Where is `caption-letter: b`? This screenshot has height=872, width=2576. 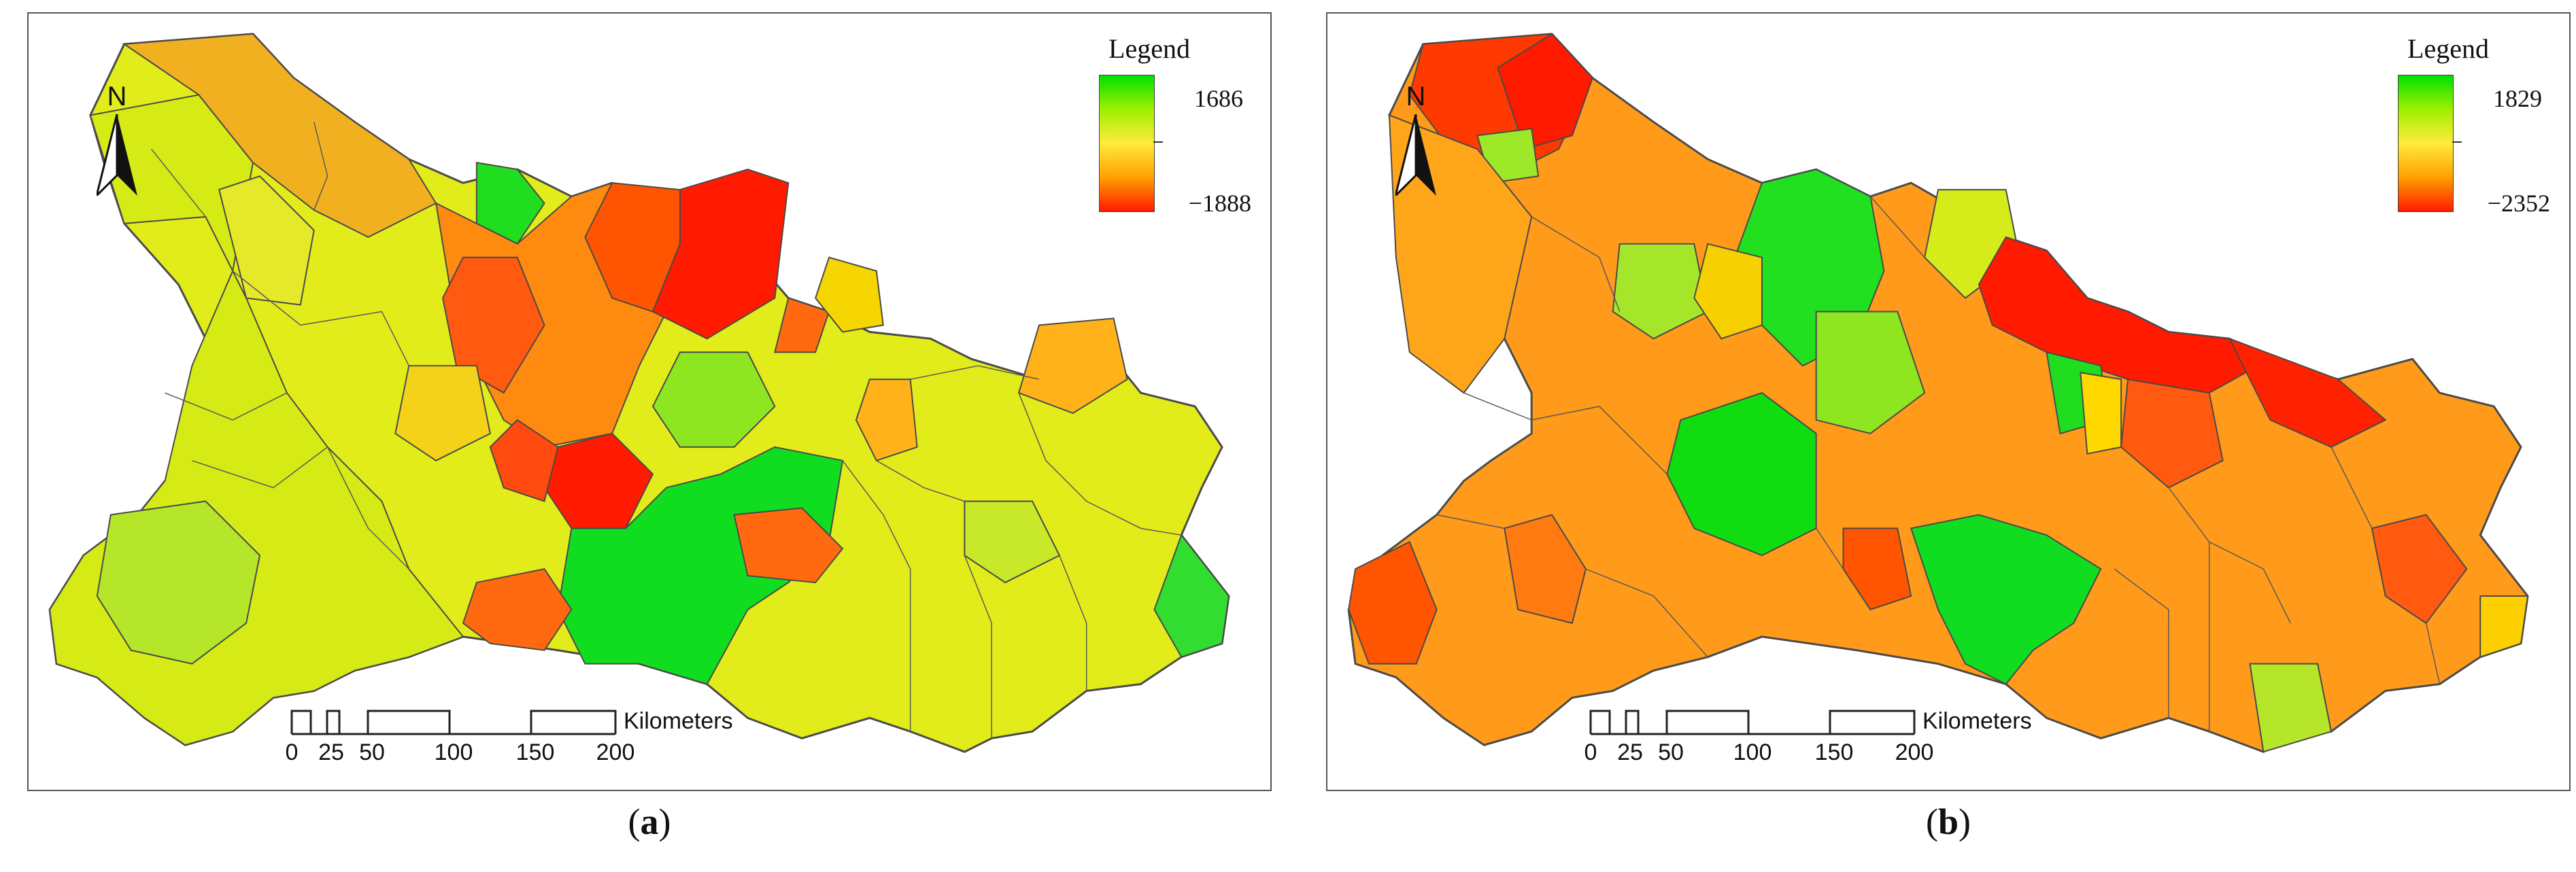 caption-letter: b is located at coordinates (1948, 822).